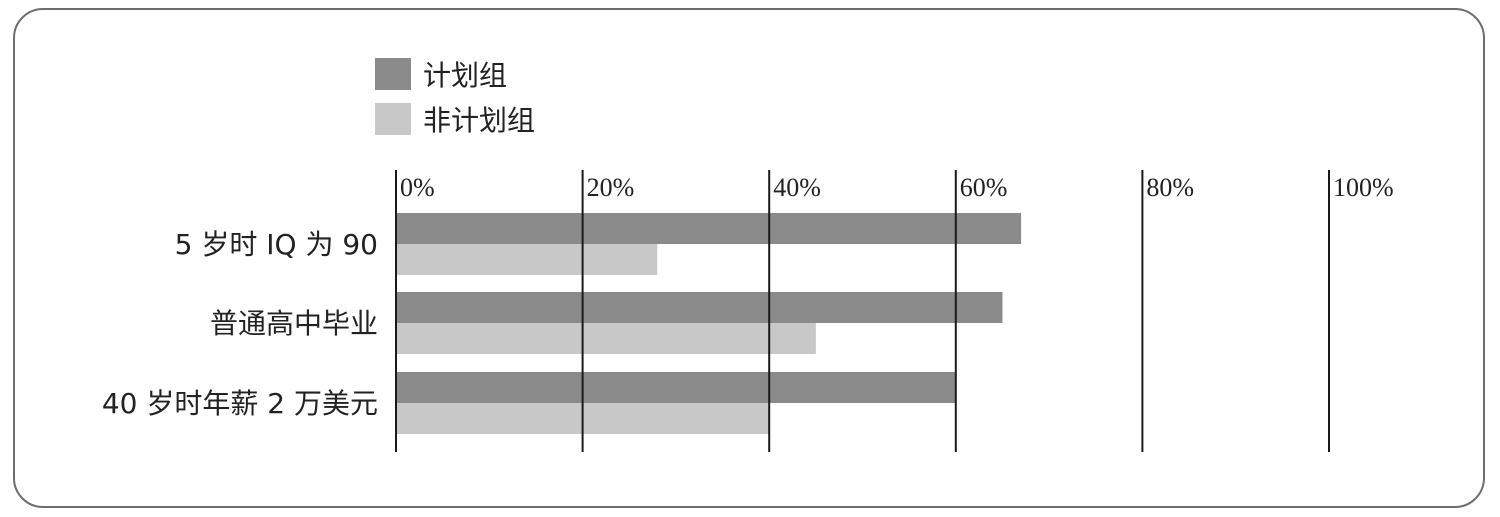 The image size is (1500, 517). I want to click on tick-label-4: 80%, so click(1170, 187).